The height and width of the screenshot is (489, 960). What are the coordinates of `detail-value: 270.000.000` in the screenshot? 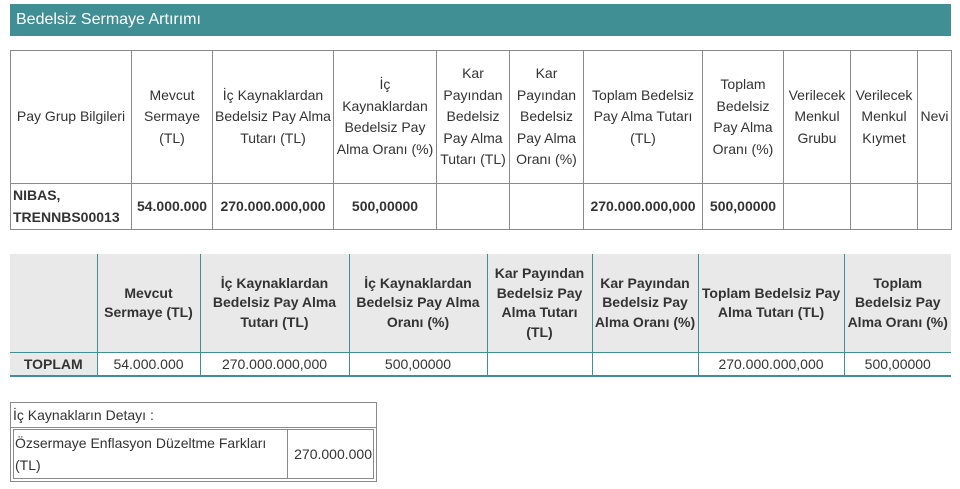 It's located at (333, 454).